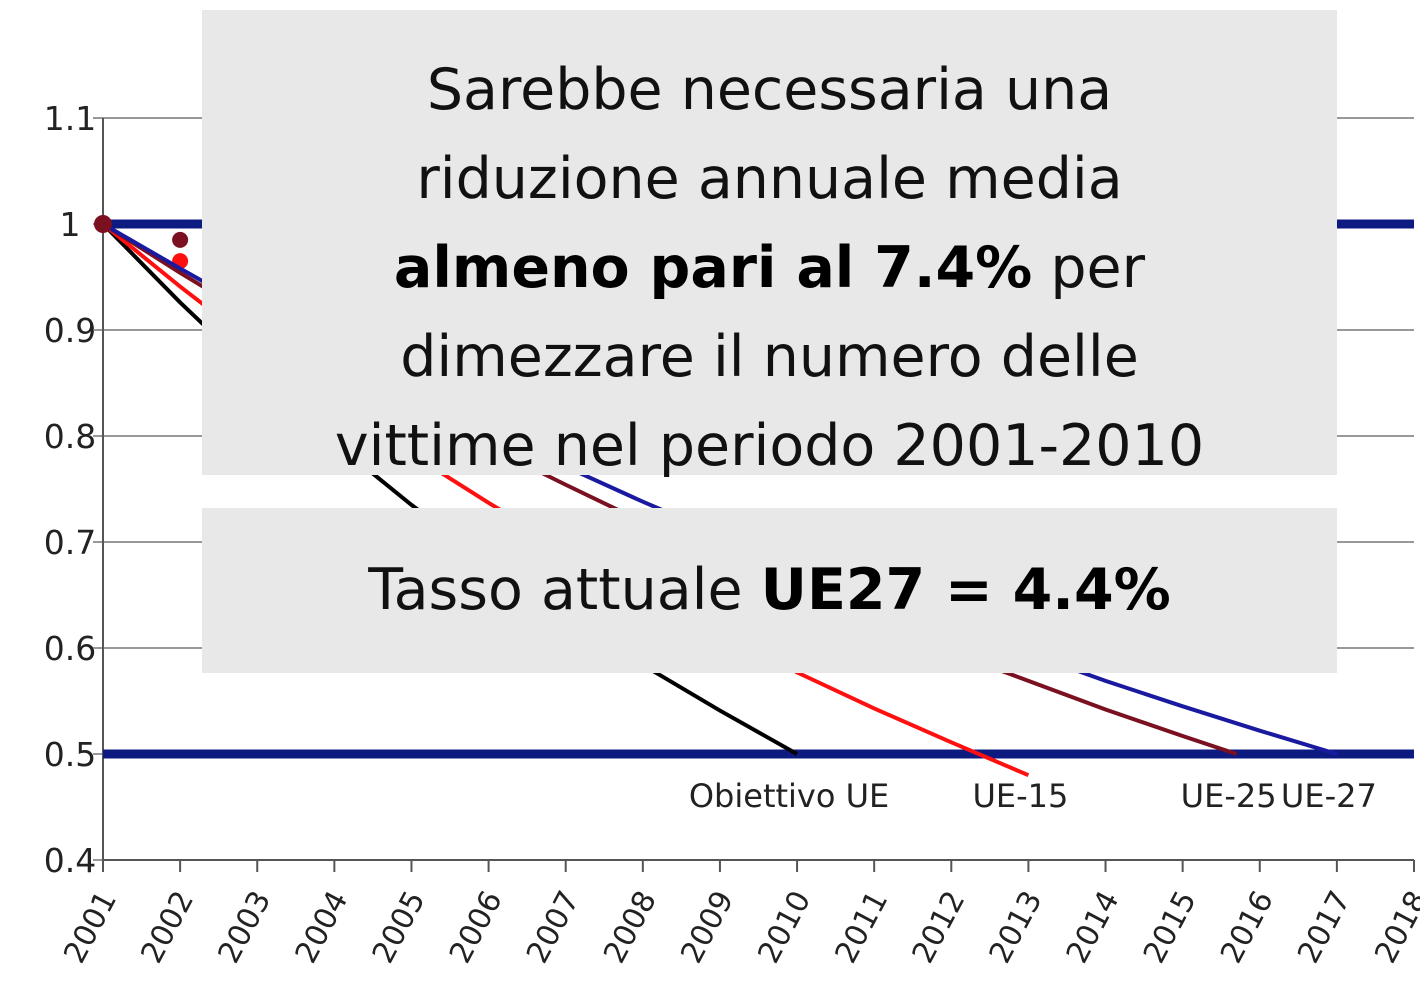 This screenshot has width=1420, height=983. I want to click on x-tick-label: 2006, so click(476, 927).